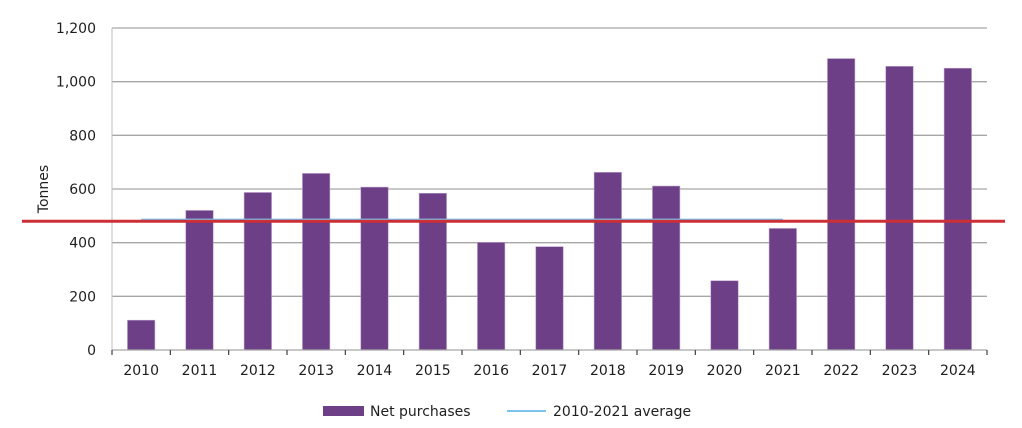 This screenshot has height=428, width=1022. What do you see at coordinates (374, 268) in the screenshot?
I see `bar-2014` at bounding box center [374, 268].